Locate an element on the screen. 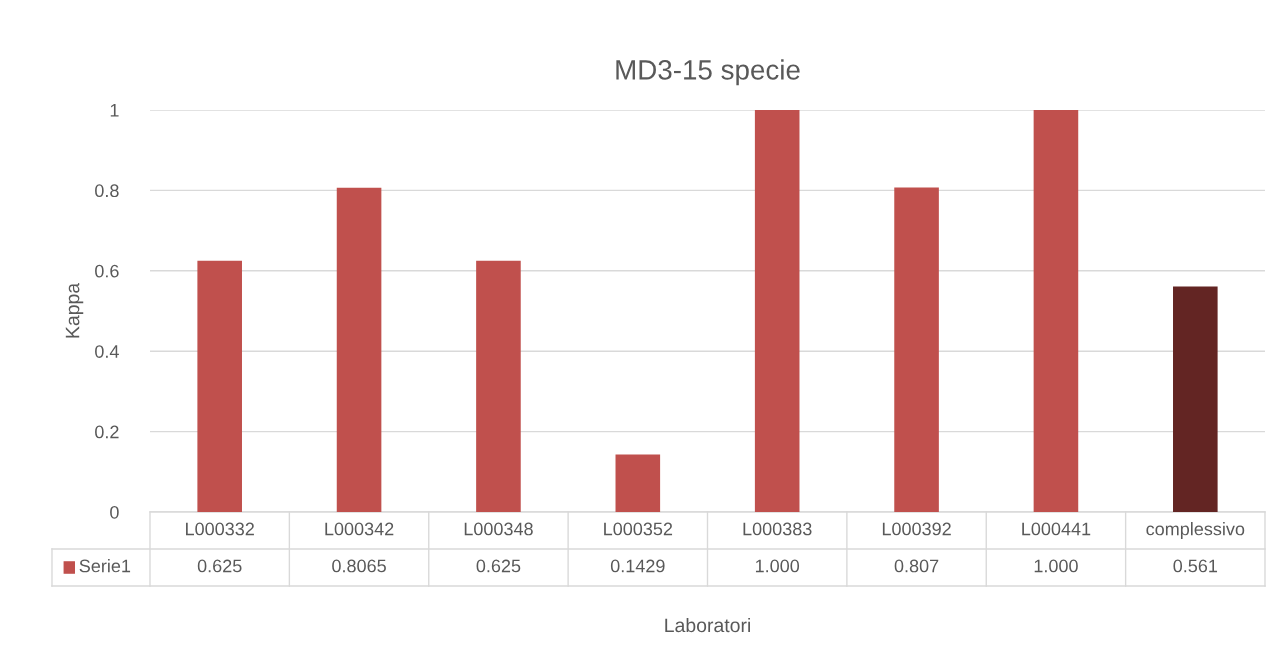 The width and height of the screenshot is (1281, 650). y-tick-label: 0.8 is located at coordinates (107, 191).